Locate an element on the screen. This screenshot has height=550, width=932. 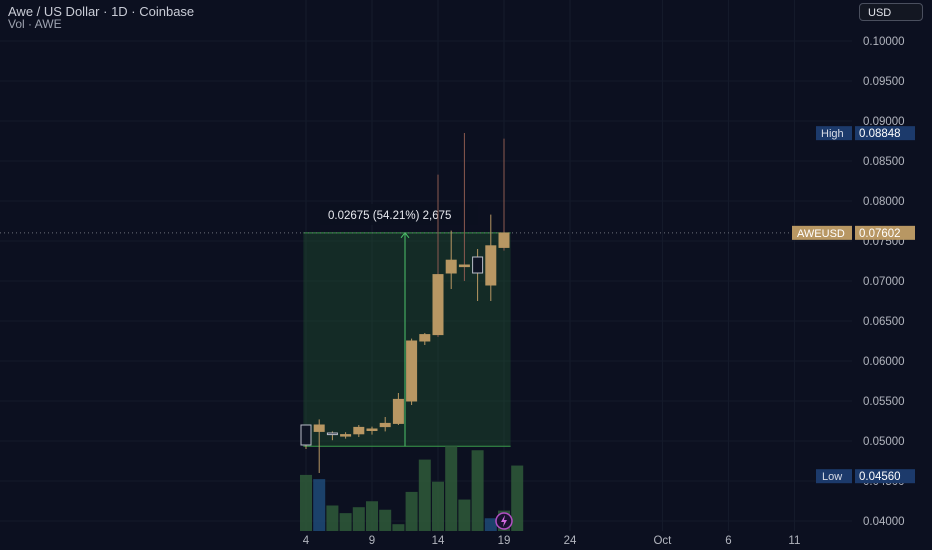
measure-label: 0.02675 (54.21%) 2,675 is located at coordinates (389, 216).